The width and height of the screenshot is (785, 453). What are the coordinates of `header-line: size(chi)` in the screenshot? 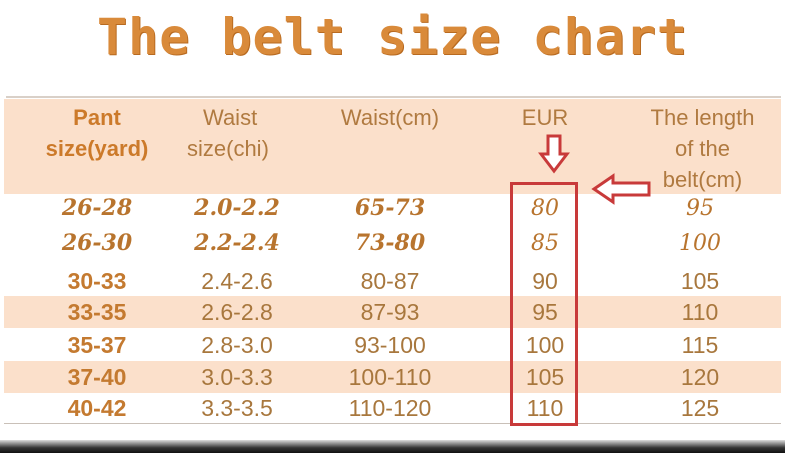 It's located at (228, 148).